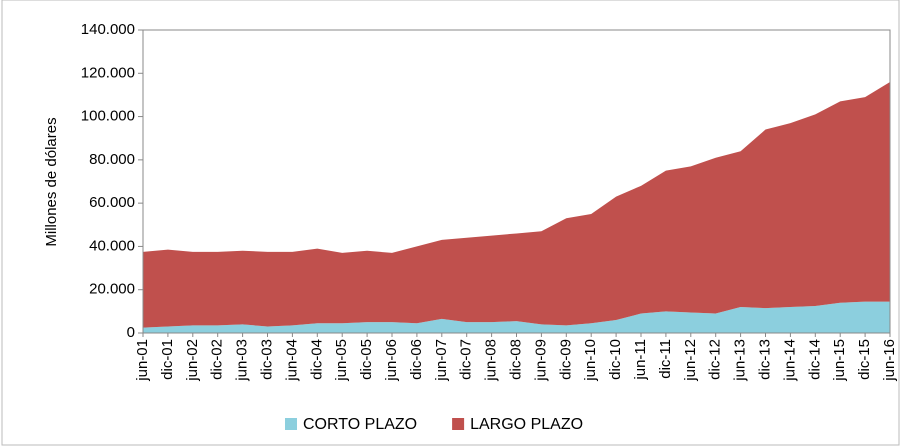 The height and width of the screenshot is (447, 901). I want to click on x-tick-label: jun-02, so click(192, 360).